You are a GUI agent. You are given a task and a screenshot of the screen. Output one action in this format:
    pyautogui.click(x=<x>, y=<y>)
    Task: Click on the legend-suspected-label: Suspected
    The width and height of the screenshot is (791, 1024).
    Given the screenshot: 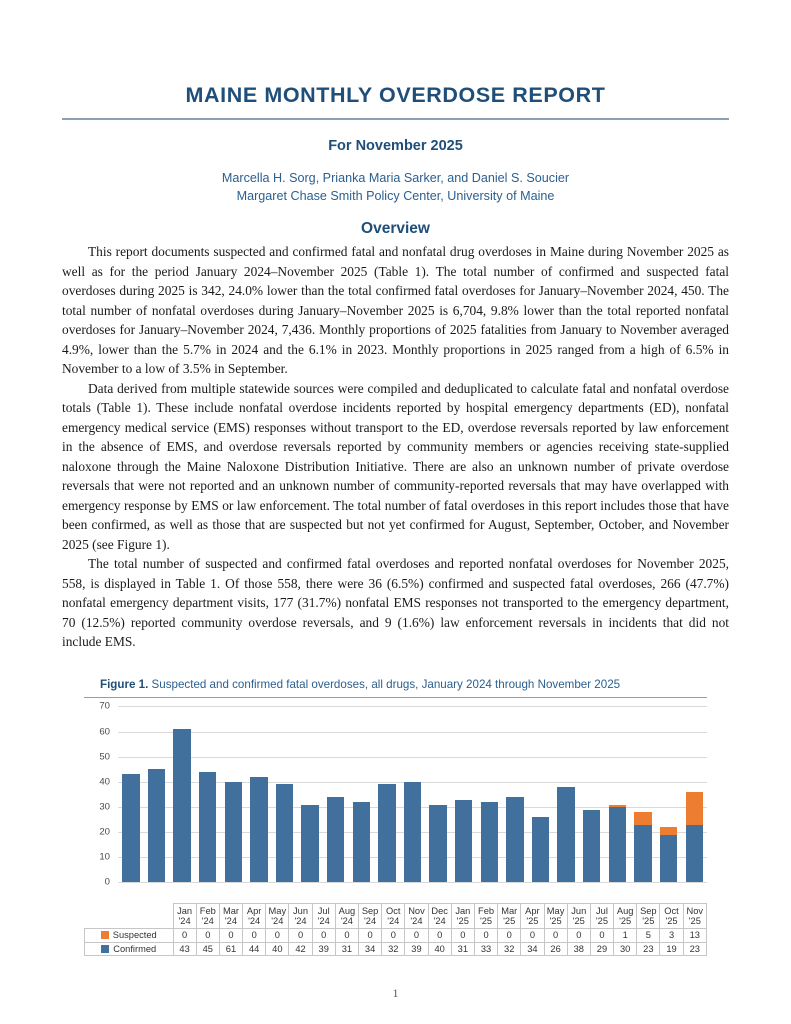 What is the action you would take?
    pyautogui.click(x=134, y=935)
    